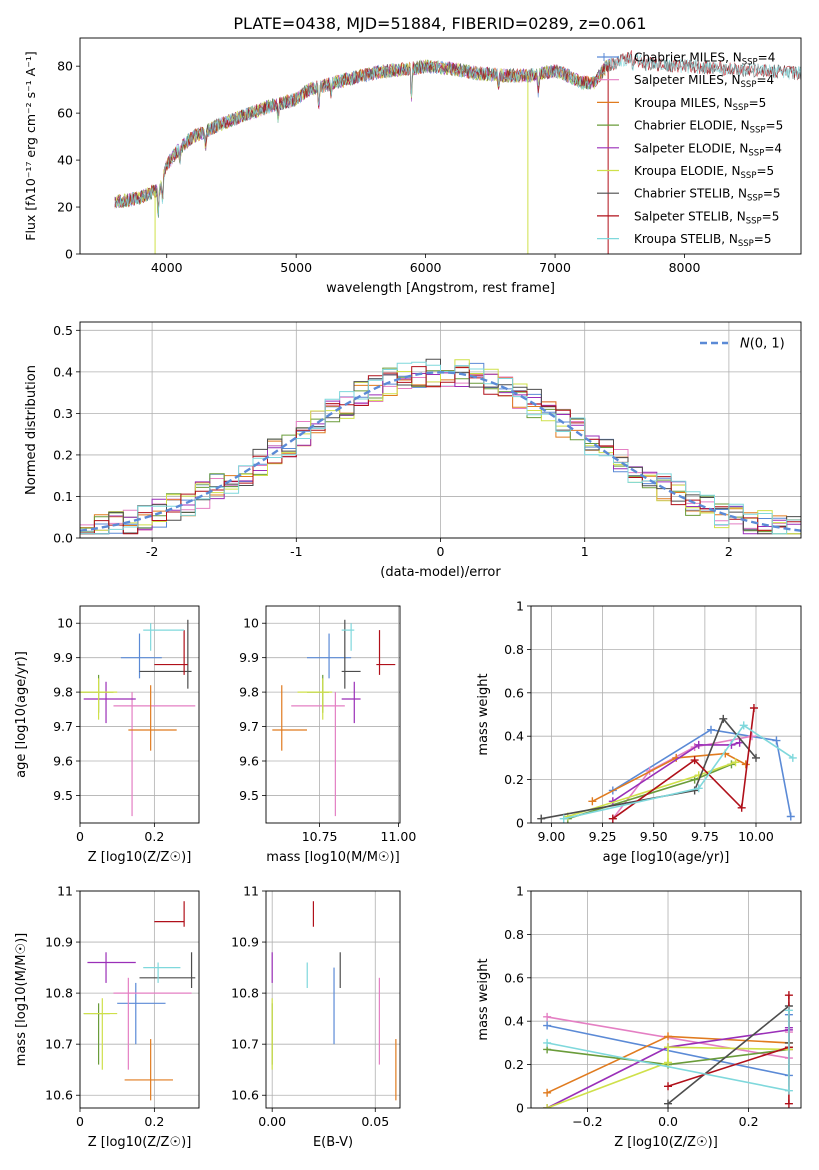 The height and width of the screenshot is (1170, 819). What do you see at coordinates (21, 714) in the screenshot?
I see `y-axis-label: age [log10(age/yr)]` at bounding box center [21, 714].